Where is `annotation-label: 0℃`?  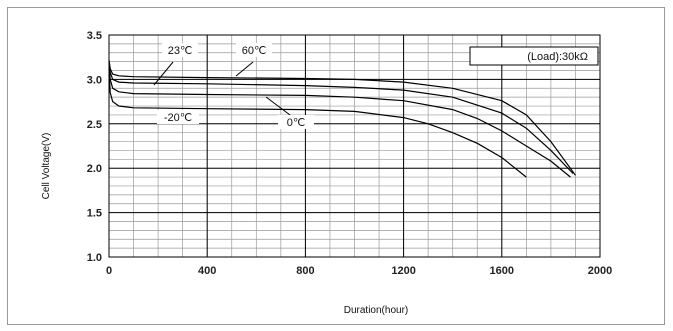 annotation-label: 0℃ is located at coordinates (296, 123).